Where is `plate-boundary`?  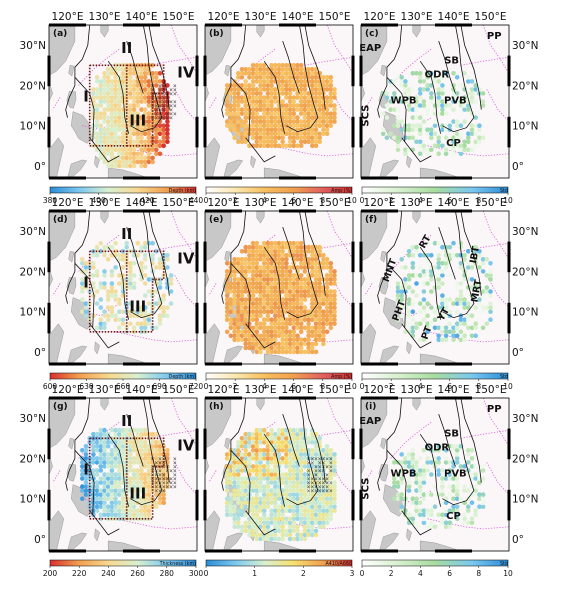
plate-boundary is located at coordinates (146, 79).